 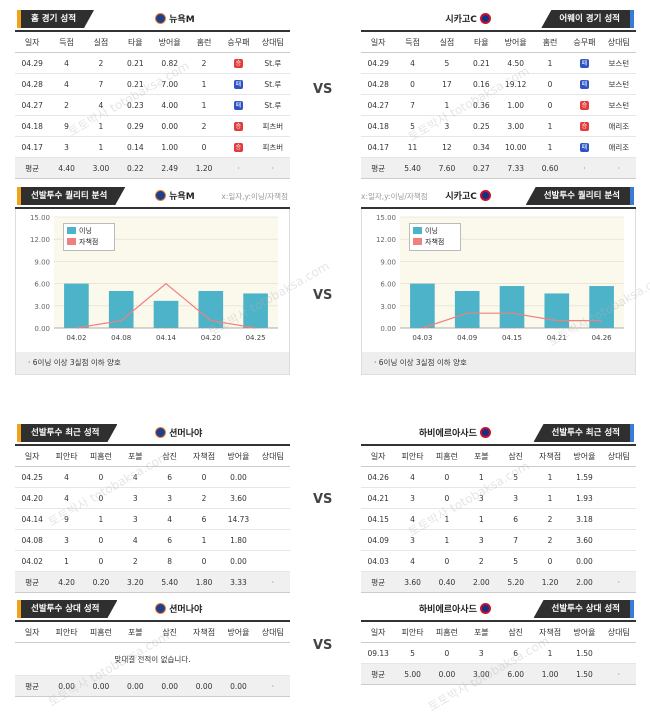 I want to click on away-pitcher-vs-title: 선발투수 상대 성적, so click(x=583, y=609).